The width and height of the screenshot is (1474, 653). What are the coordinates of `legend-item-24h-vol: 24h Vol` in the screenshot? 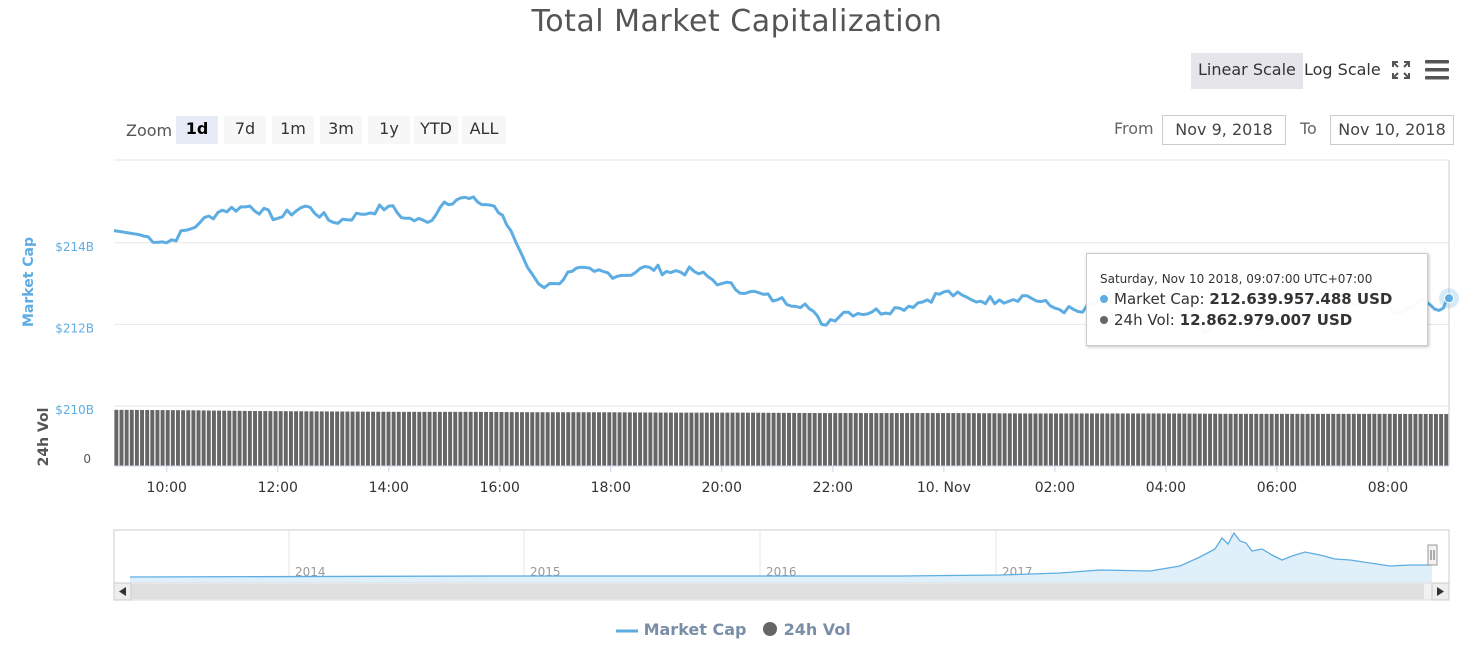 It's located at (806, 629).